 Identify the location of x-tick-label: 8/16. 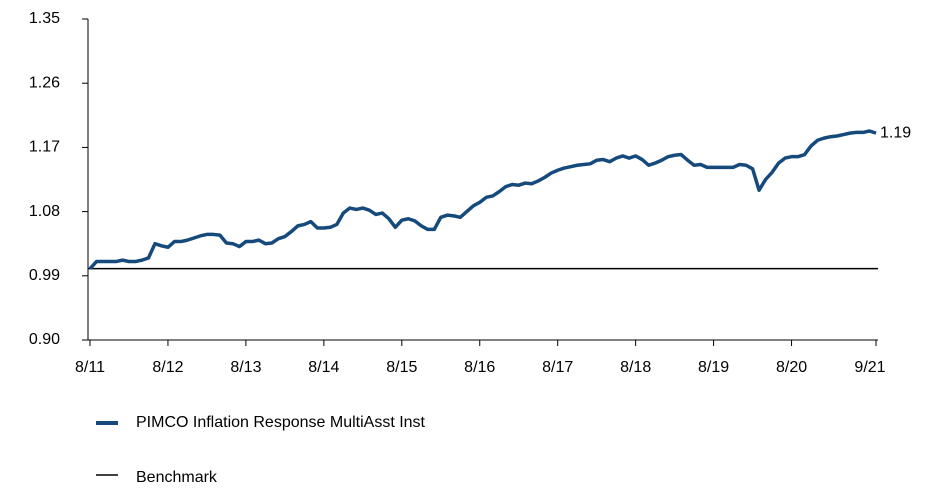
(479, 367).